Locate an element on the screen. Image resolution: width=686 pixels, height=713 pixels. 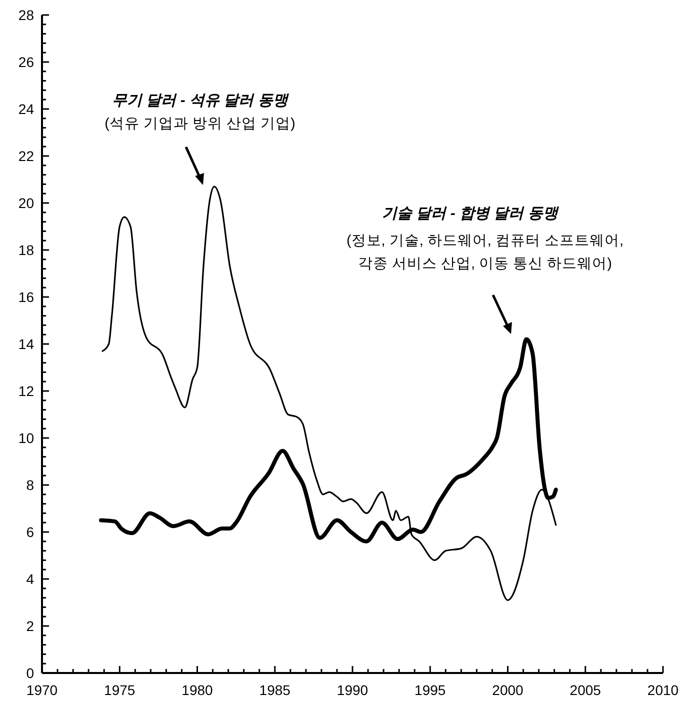
x-tick-label: 1980 is located at coordinates (198, 690).